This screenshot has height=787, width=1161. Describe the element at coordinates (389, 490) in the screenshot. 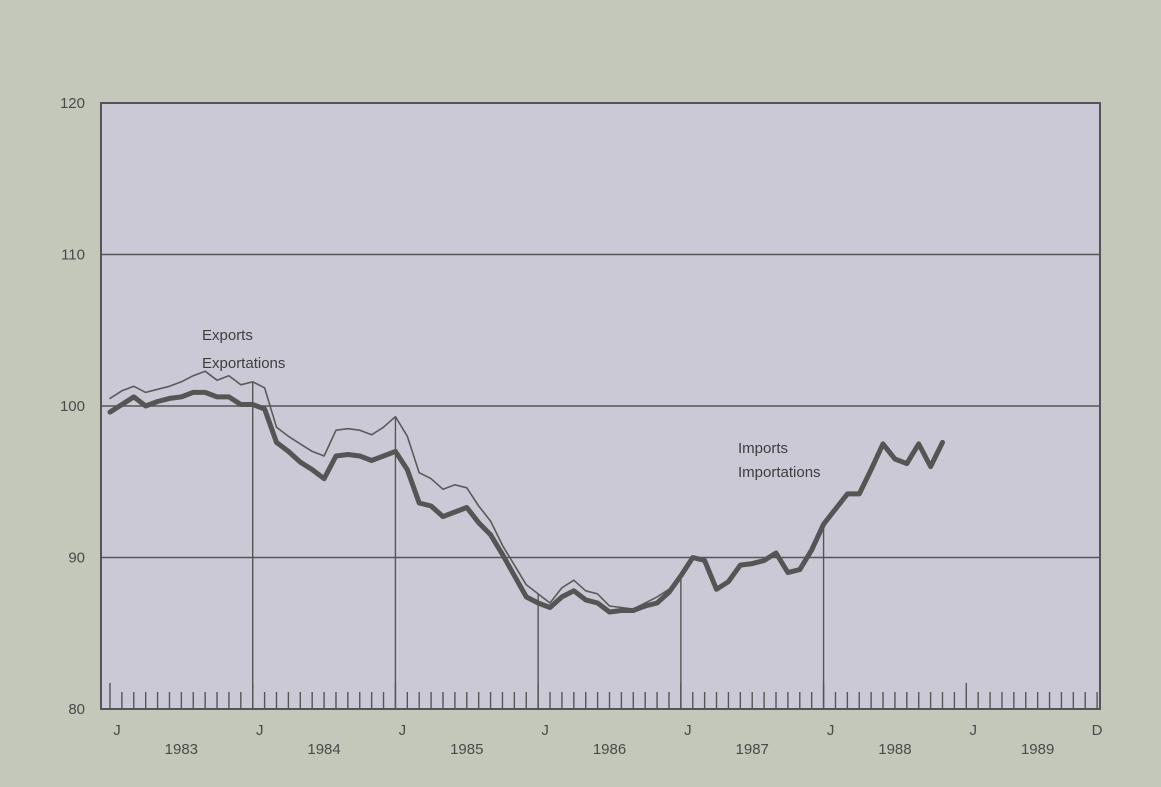

I see `series-line-exports` at that location.